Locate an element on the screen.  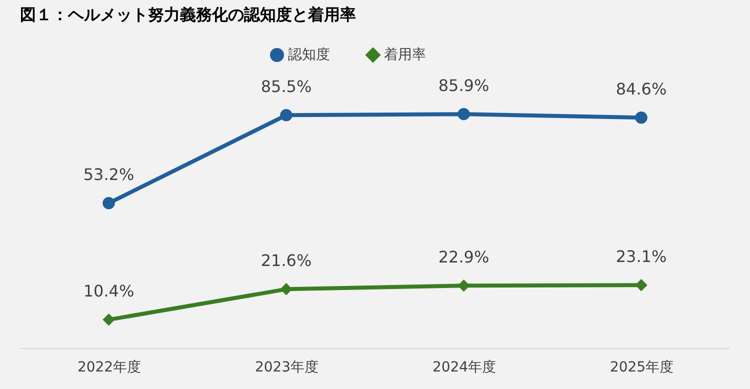
legend-label: 着用率 is located at coordinates (405, 55).